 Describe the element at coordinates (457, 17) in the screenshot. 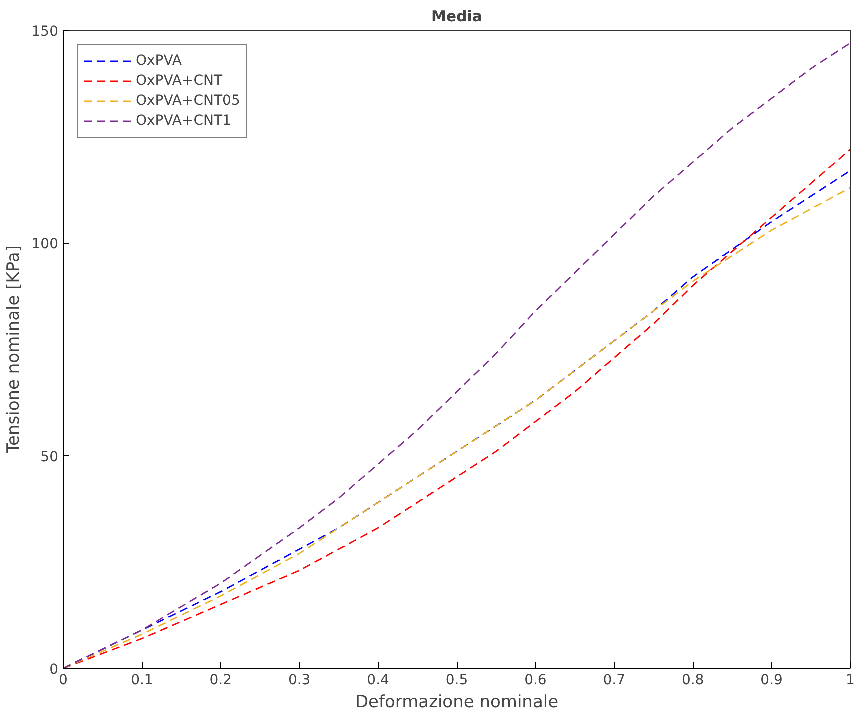

I see `chart-title: Media` at that location.